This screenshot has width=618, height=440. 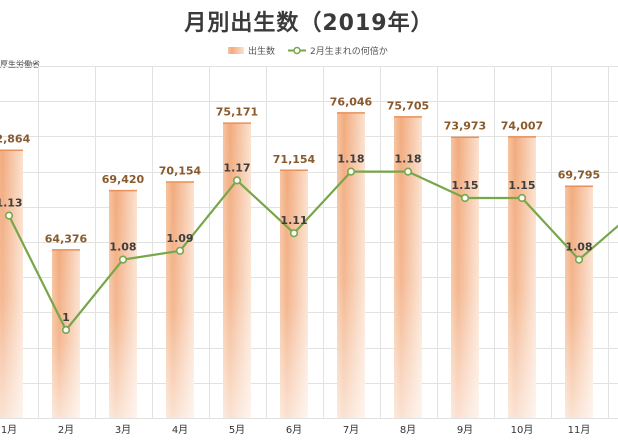 I want to click on source-note: 厚生労働省, so click(x=20, y=64).